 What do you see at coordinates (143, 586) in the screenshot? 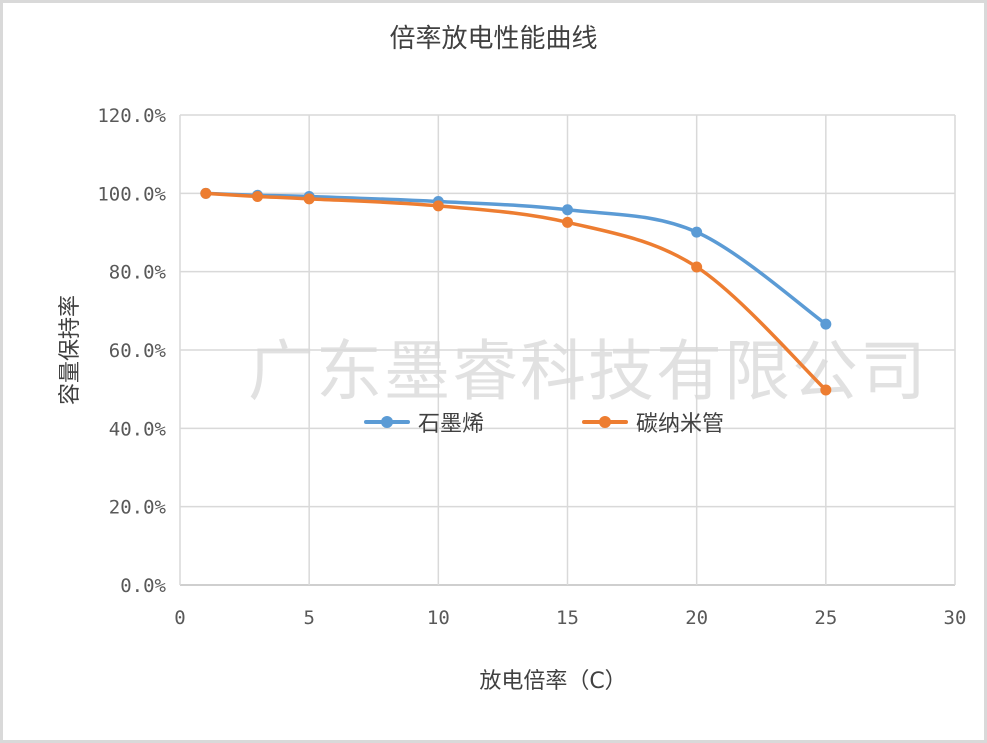
I see `y-tick-label: 0.0%` at bounding box center [143, 586].